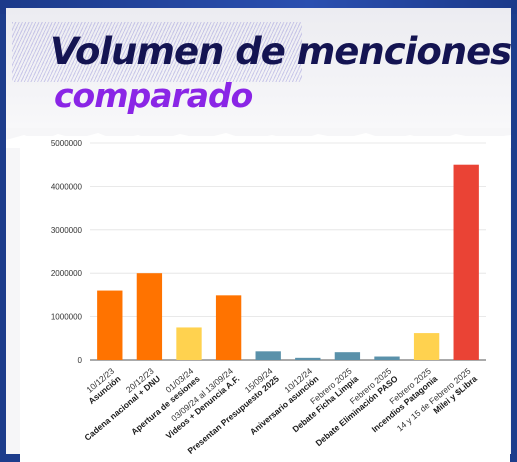 Image resolution: width=517 pixels, height=462 pixels. What do you see at coordinates (67, 186) in the screenshot?
I see `y-tick-label: 4000000` at bounding box center [67, 186].